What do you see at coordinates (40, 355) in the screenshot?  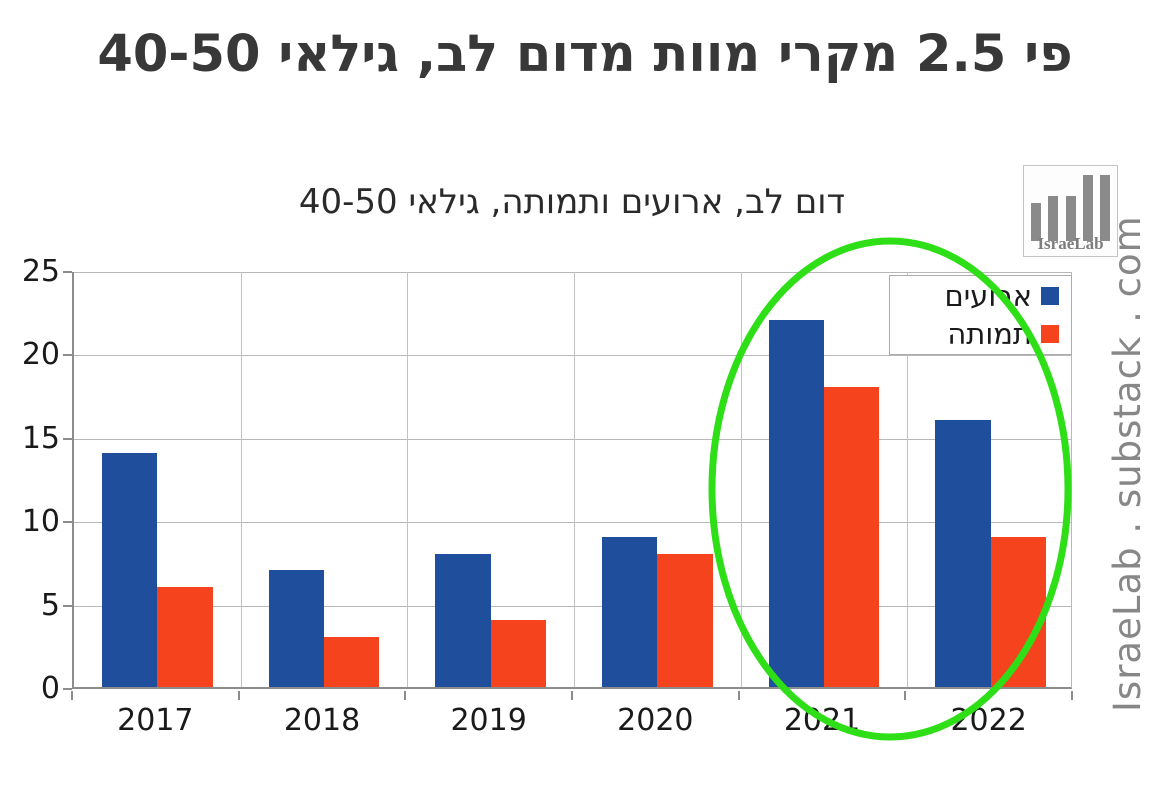 I see `y-tick-label: 20` at bounding box center [40, 355].